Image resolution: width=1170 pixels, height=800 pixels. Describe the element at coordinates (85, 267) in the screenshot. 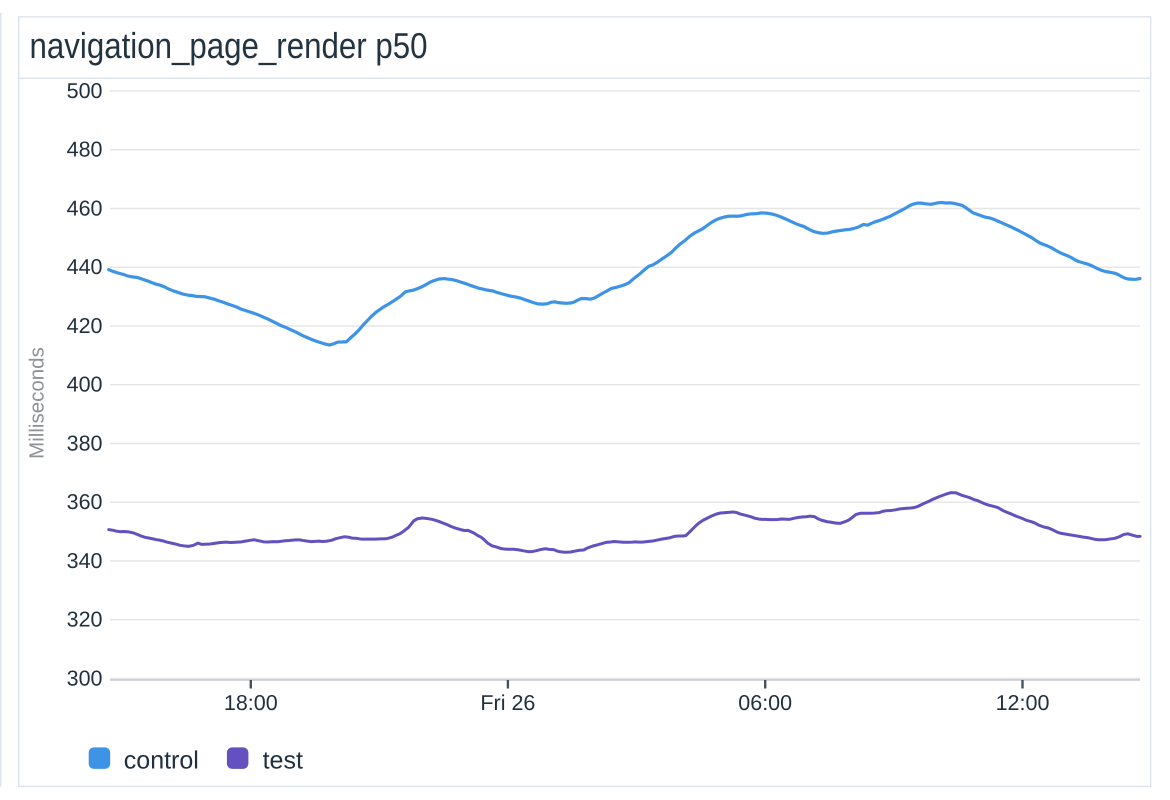

I see `svg-text: 440` at that location.